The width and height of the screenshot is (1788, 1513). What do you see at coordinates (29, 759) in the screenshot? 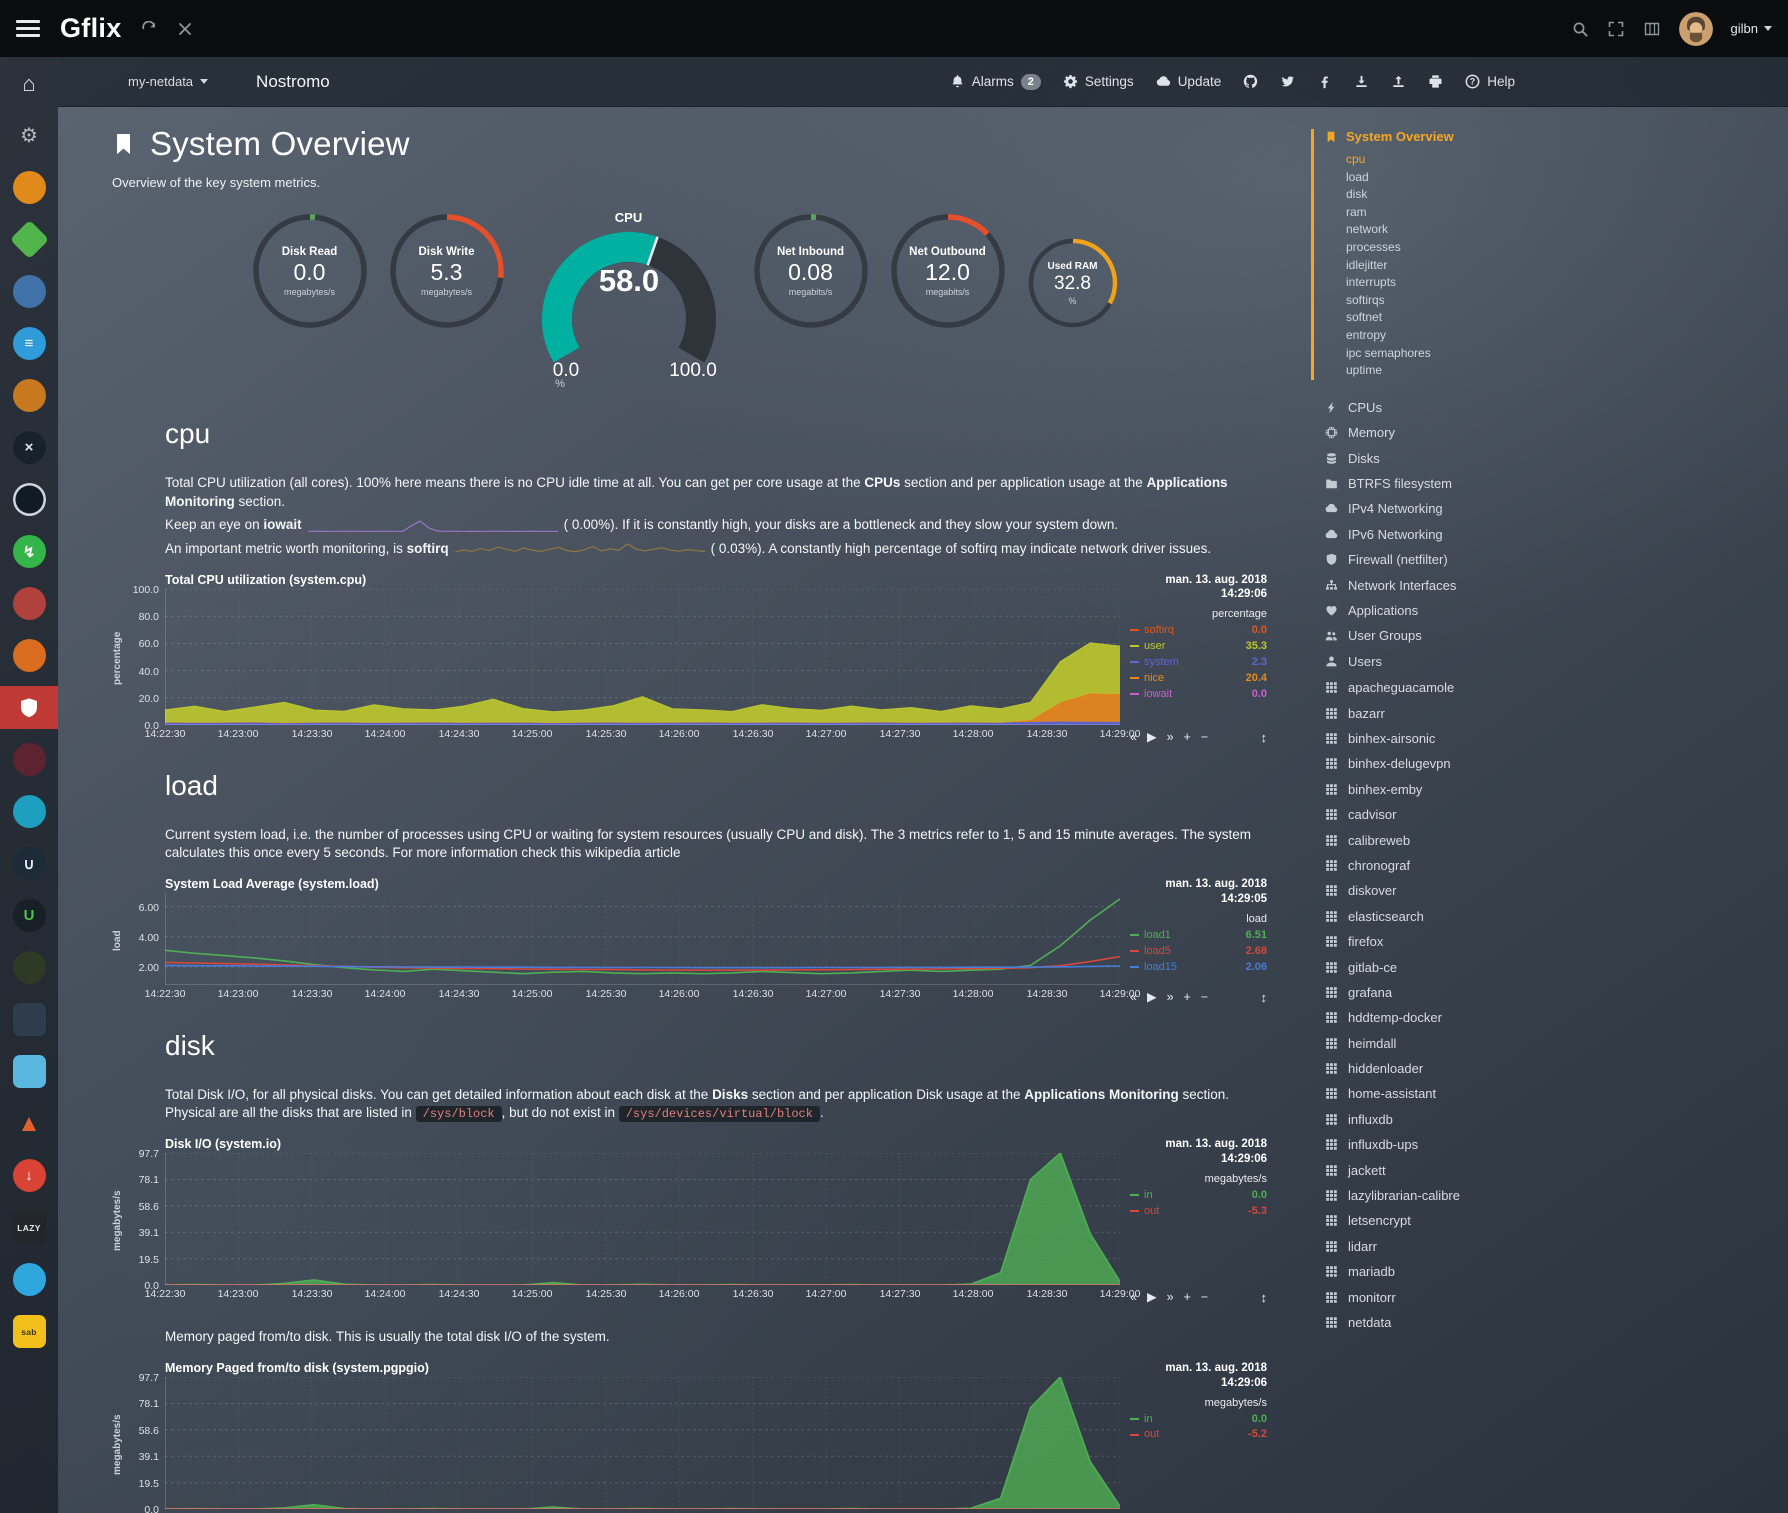
I see `rail-app-grafana-app` at bounding box center [29, 759].